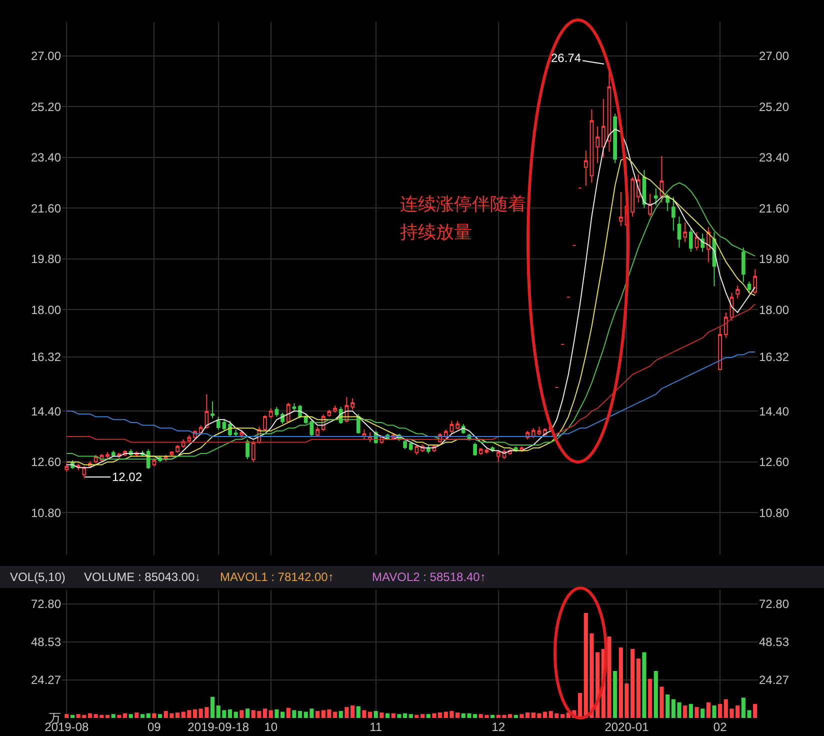  I want to click on x-tick-label: 2020-01, so click(627, 727).